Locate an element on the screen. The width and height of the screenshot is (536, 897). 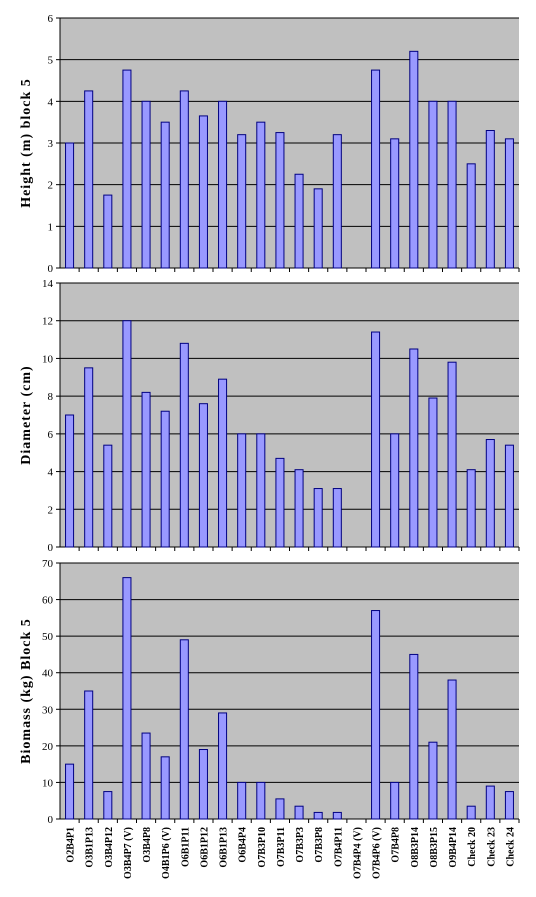
bar-O7B3P8 is located at coordinates (318, 518).